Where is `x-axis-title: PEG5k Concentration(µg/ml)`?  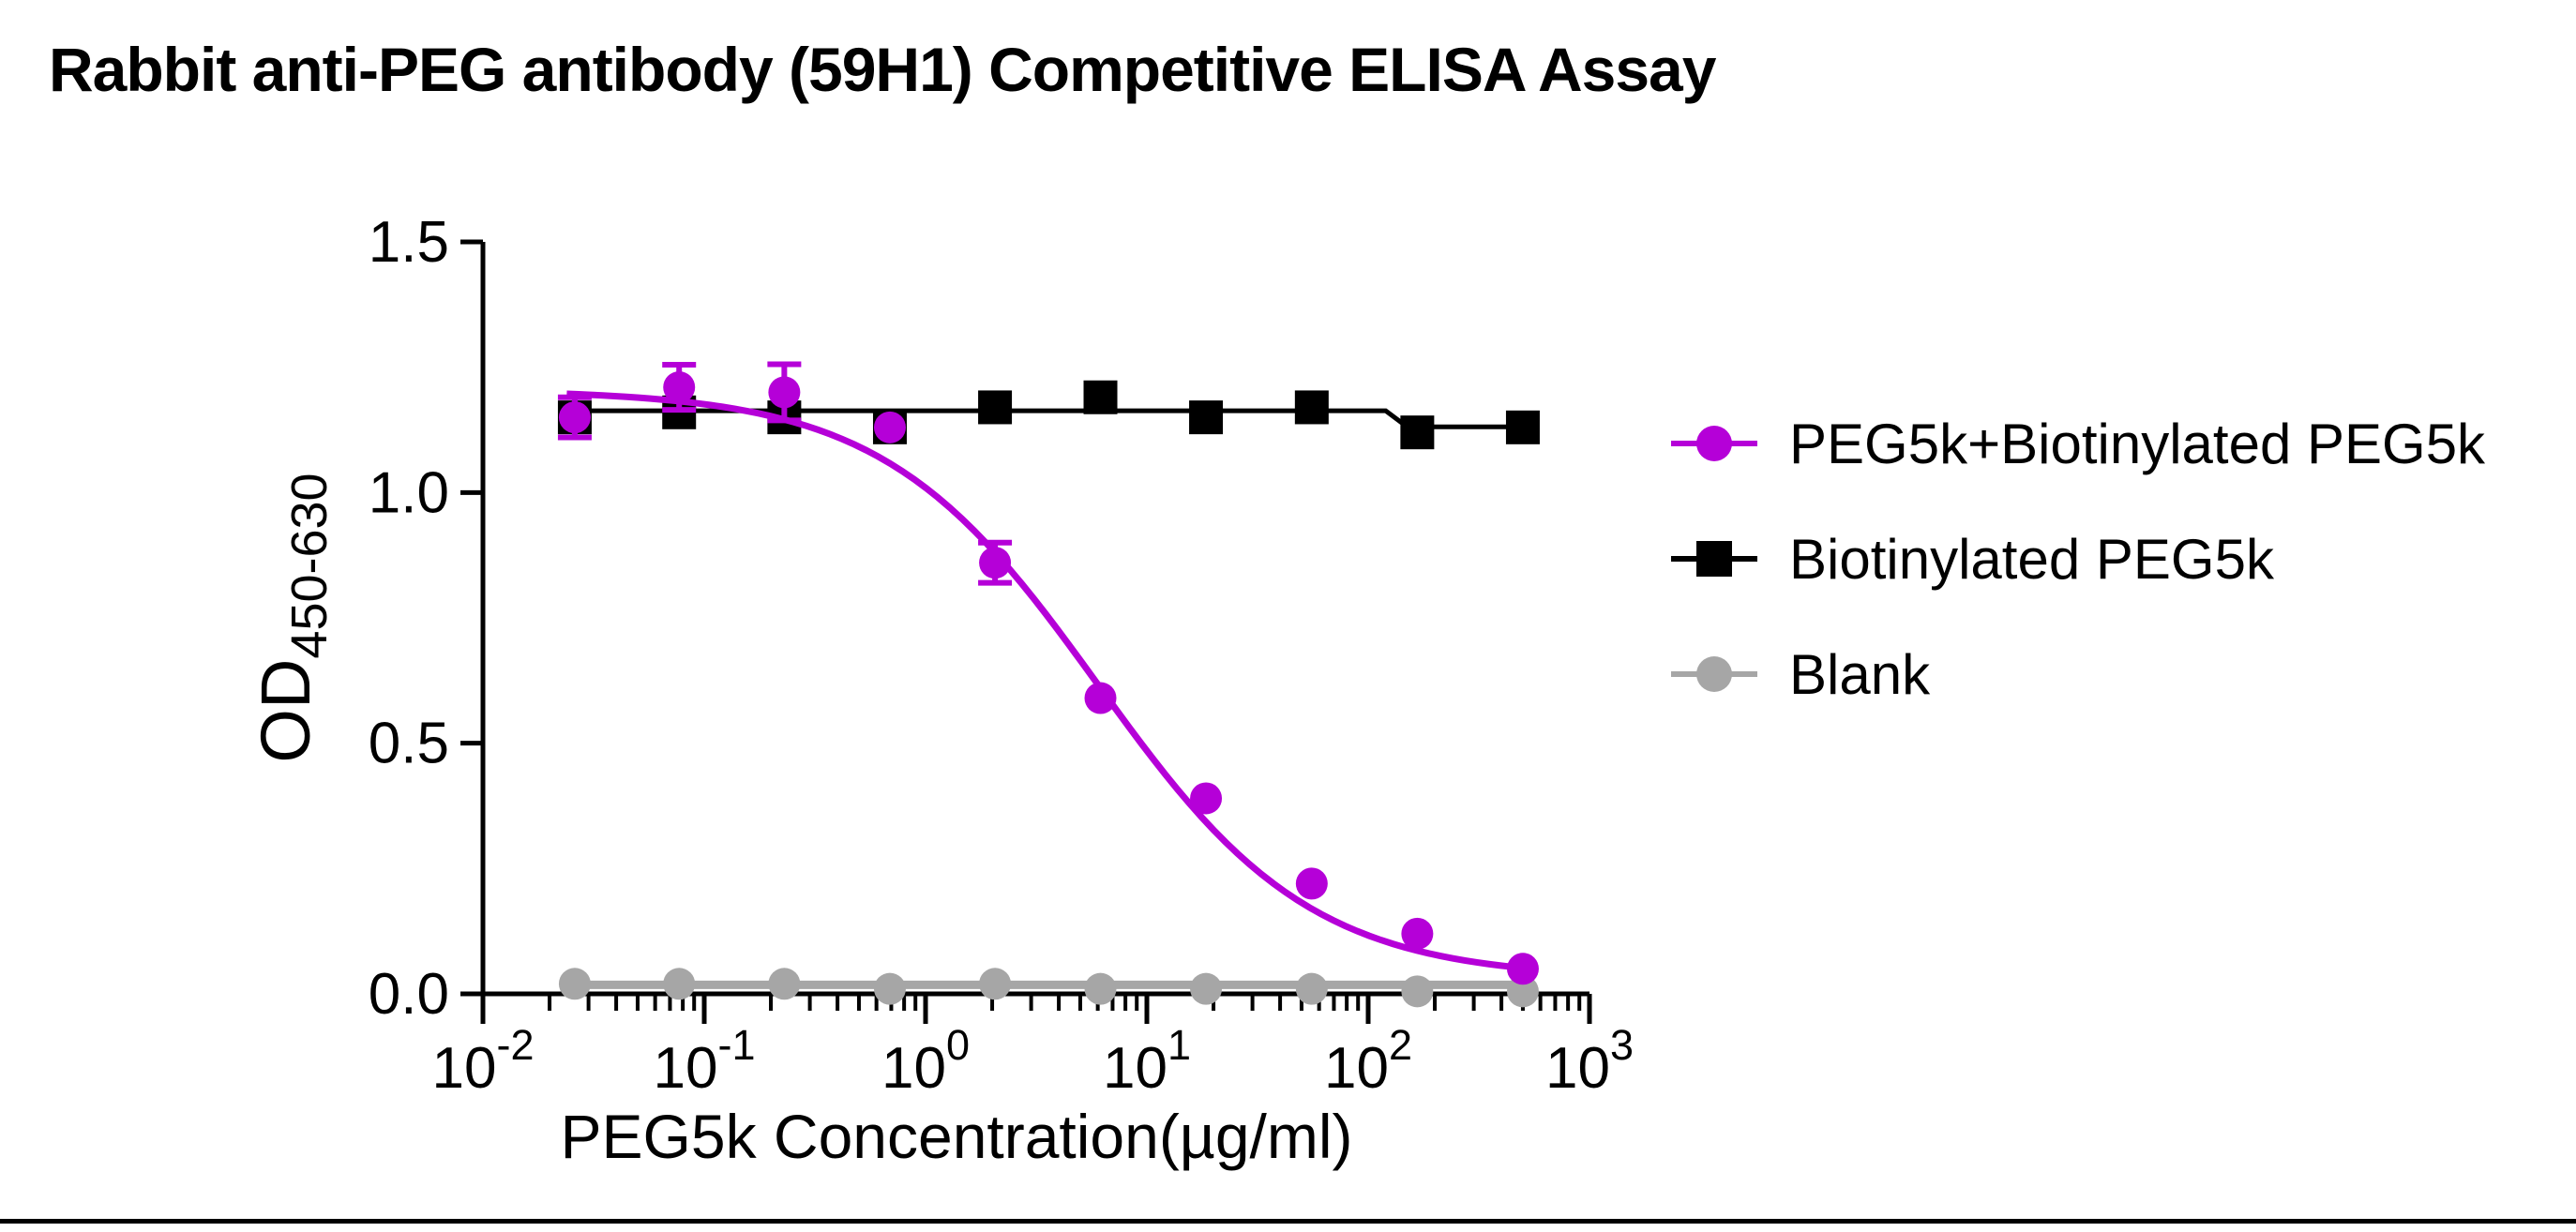
x-axis-title: PEG5k Concentration(µg/ml) is located at coordinates (956, 1136).